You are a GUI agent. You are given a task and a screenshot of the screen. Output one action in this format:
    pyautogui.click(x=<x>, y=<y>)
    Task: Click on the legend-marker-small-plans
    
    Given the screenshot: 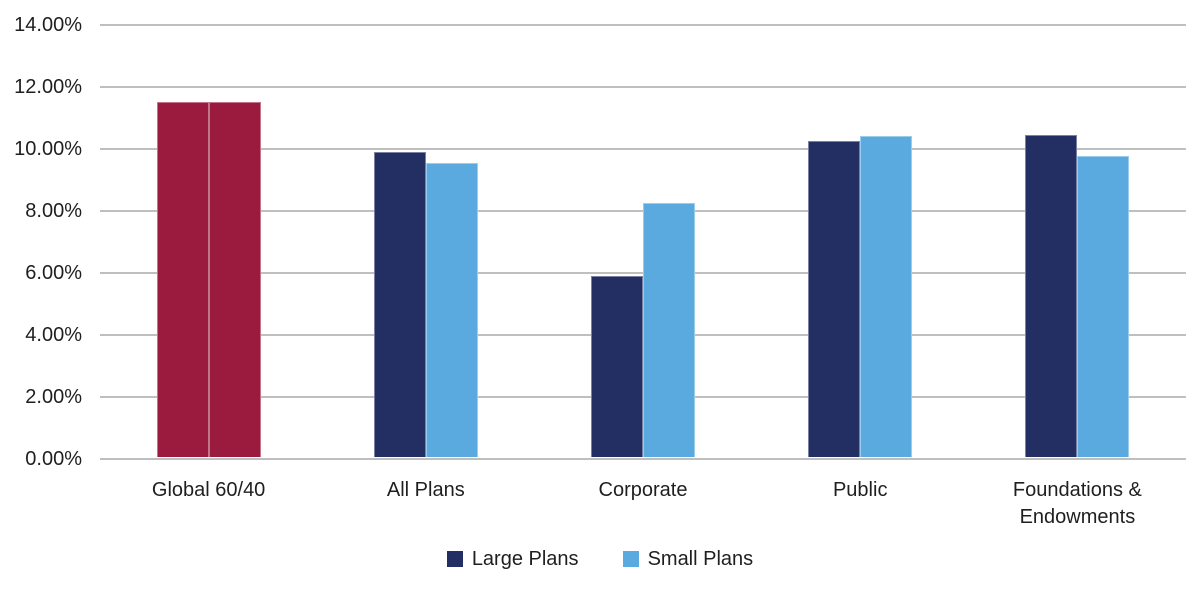 What is the action you would take?
    pyautogui.click(x=630, y=559)
    